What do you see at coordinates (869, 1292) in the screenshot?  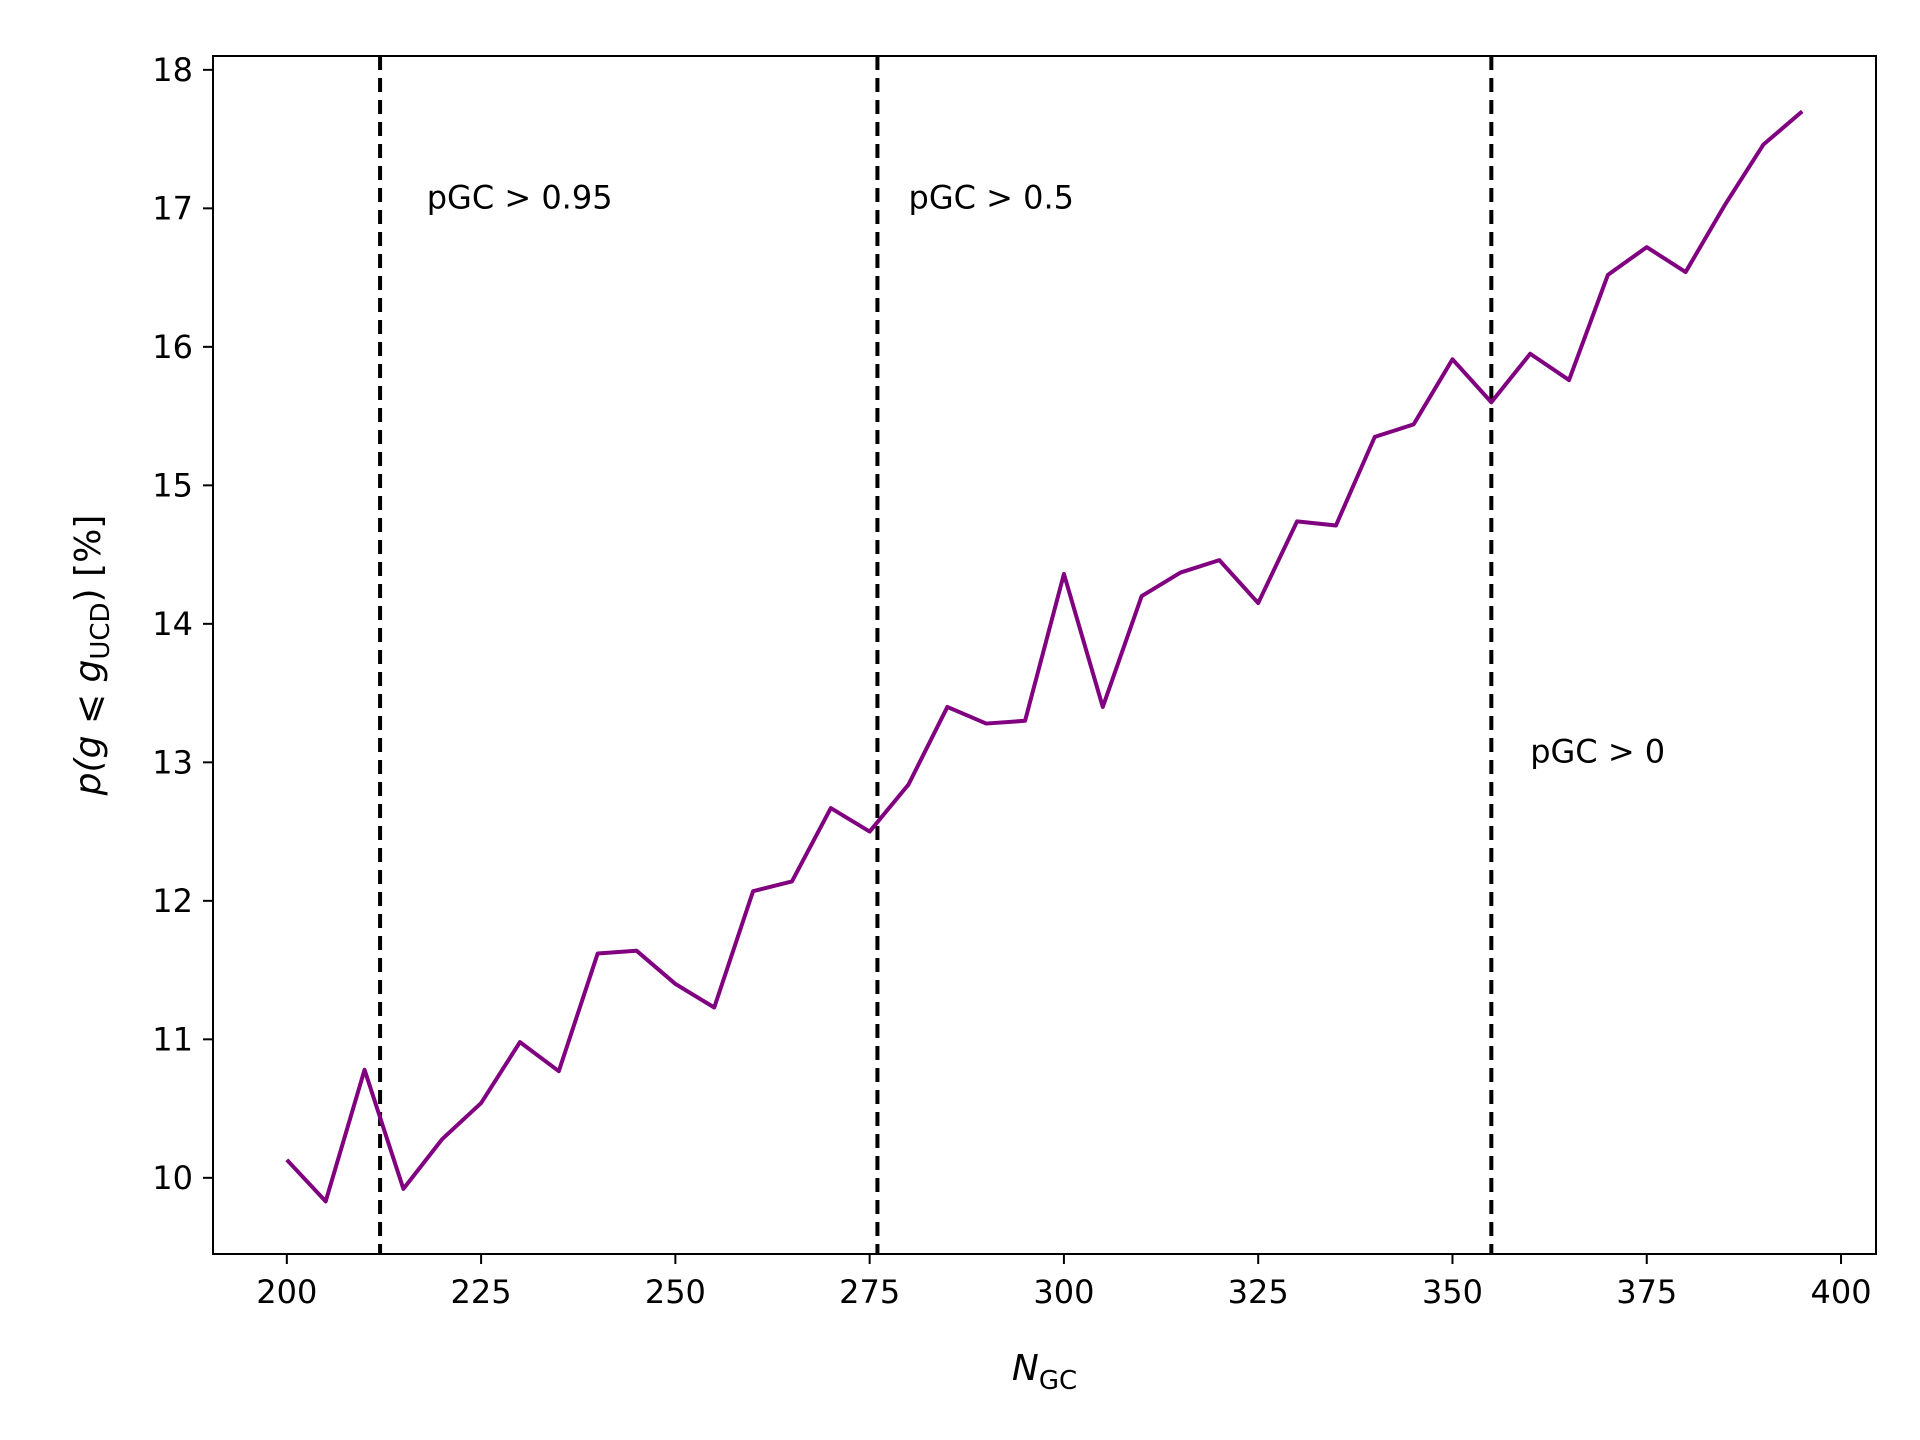 I see `x-tick-label: 275` at bounding box center [869, 1292].